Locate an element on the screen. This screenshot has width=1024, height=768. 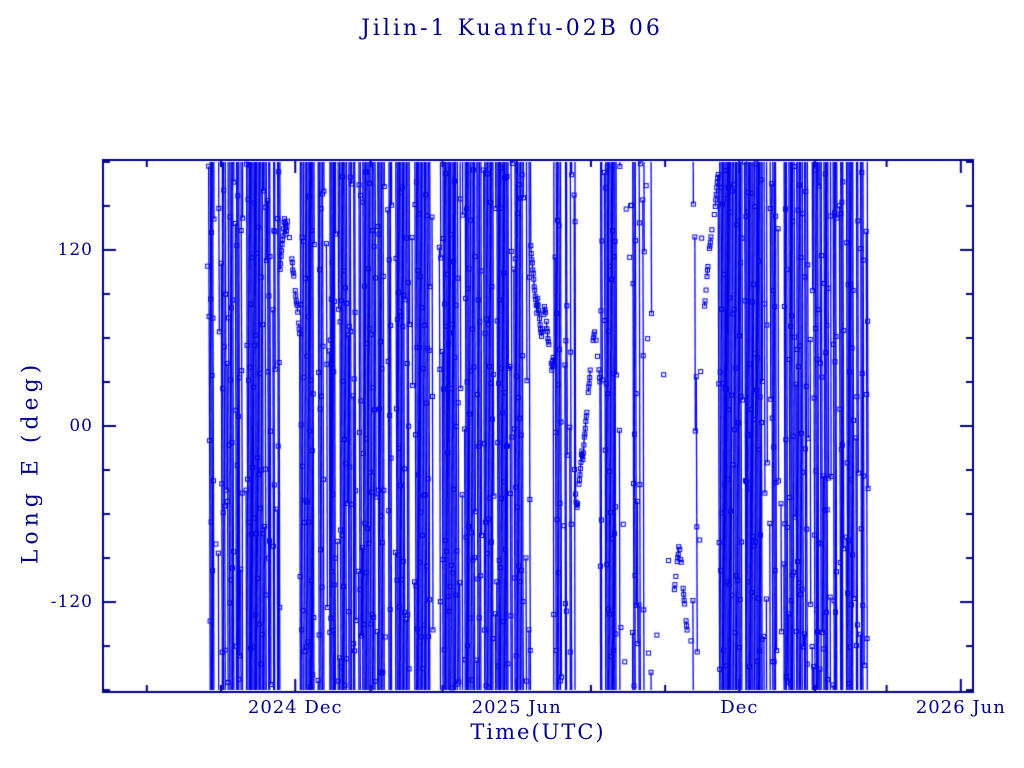
x-tick-label: Dec is located at coordinates (739, 707).